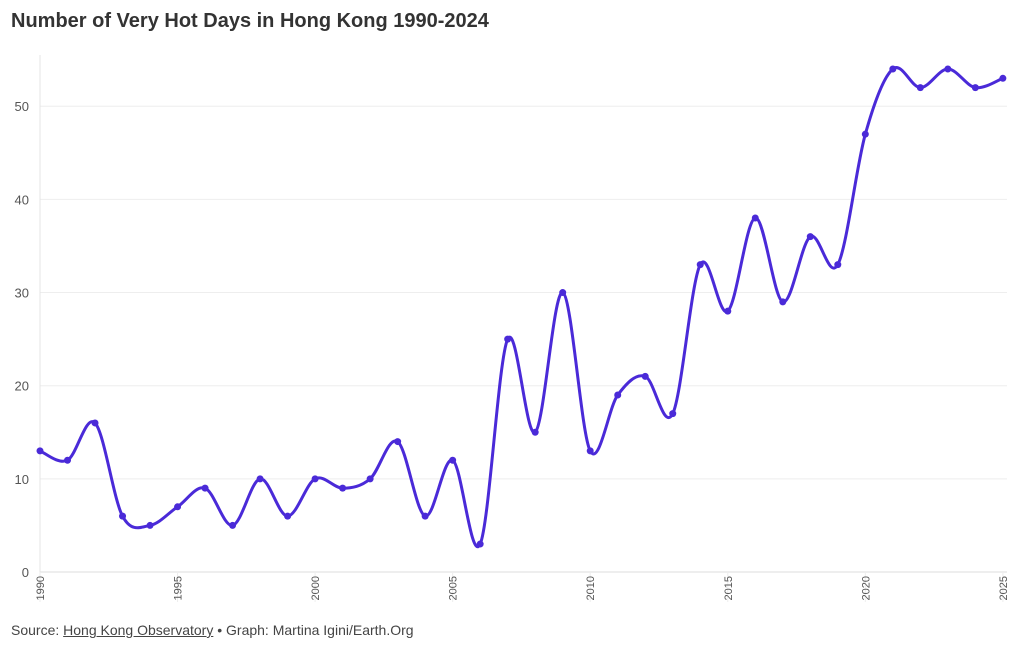  I want to click on y-tick-label: 20, so click(22, 386).